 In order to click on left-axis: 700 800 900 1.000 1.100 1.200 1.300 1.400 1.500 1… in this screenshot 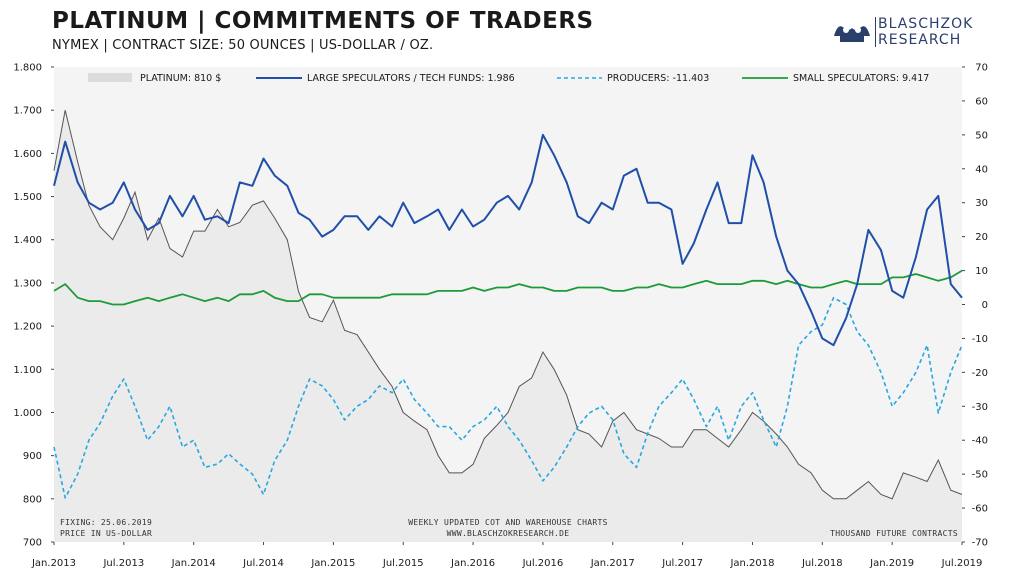, I will do `click(33, 306)`.